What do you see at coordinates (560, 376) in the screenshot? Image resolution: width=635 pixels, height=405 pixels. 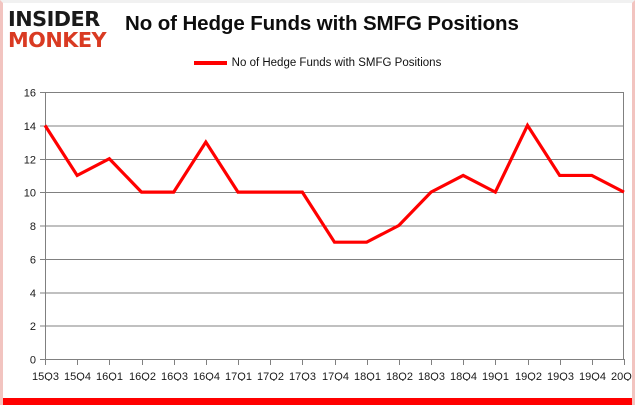 I see `svg-text: 19Q3` at bounding box center [560, 376].